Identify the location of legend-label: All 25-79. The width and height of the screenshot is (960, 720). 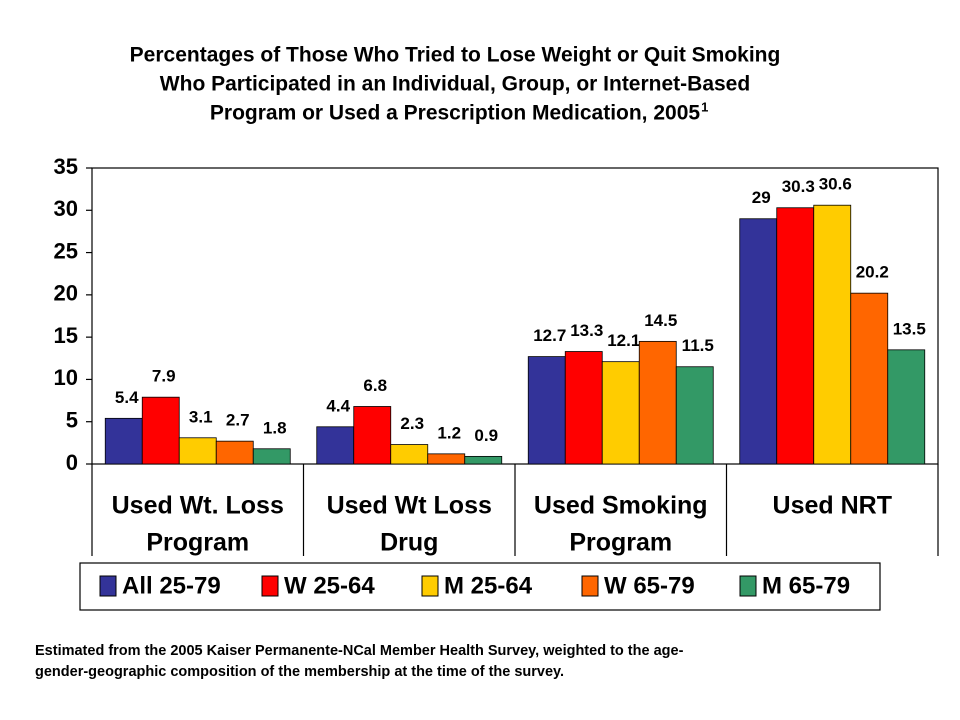
(171, 585).